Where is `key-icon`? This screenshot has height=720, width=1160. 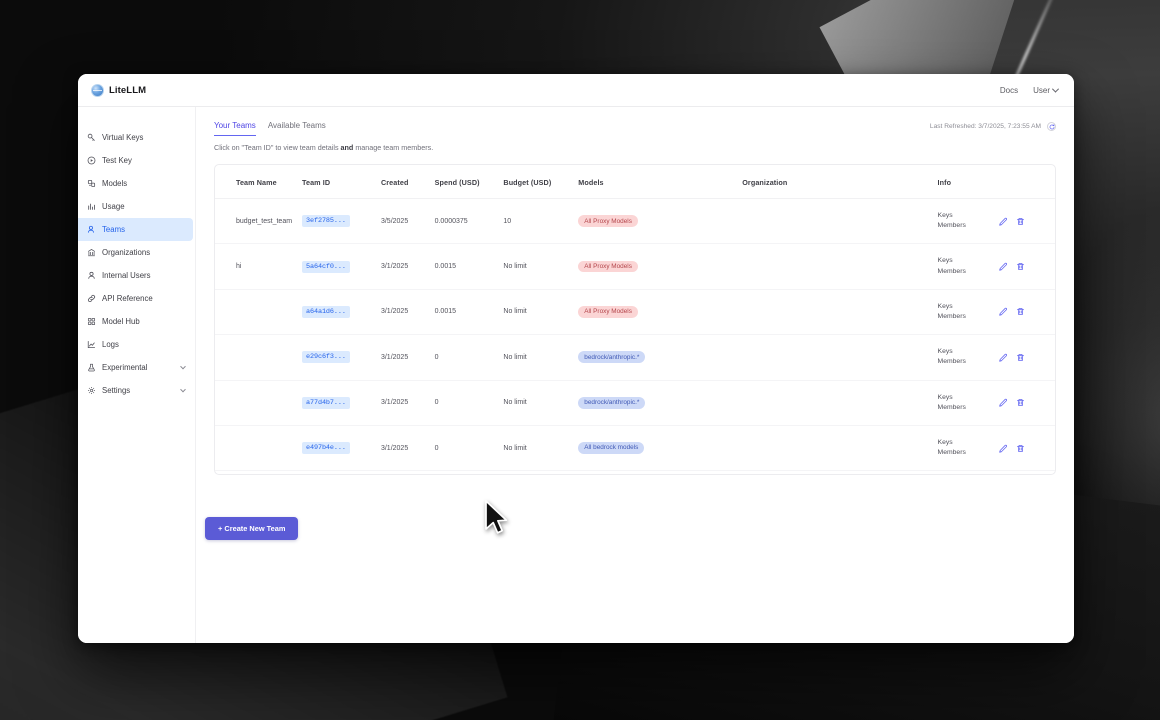 key-icon is located at coordinates (91, 137).